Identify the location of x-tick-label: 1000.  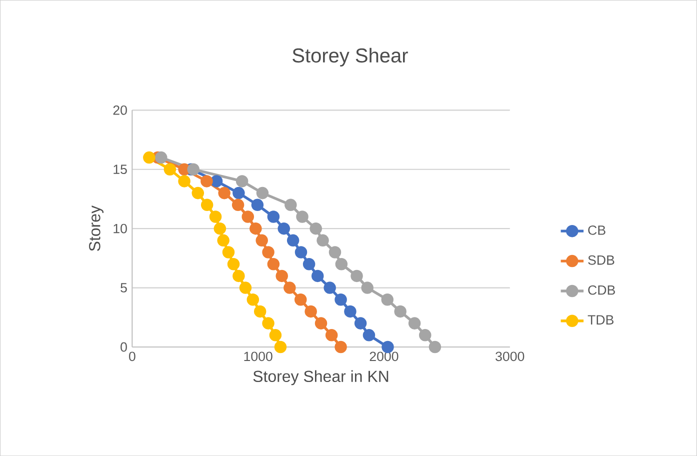
(258, 357).